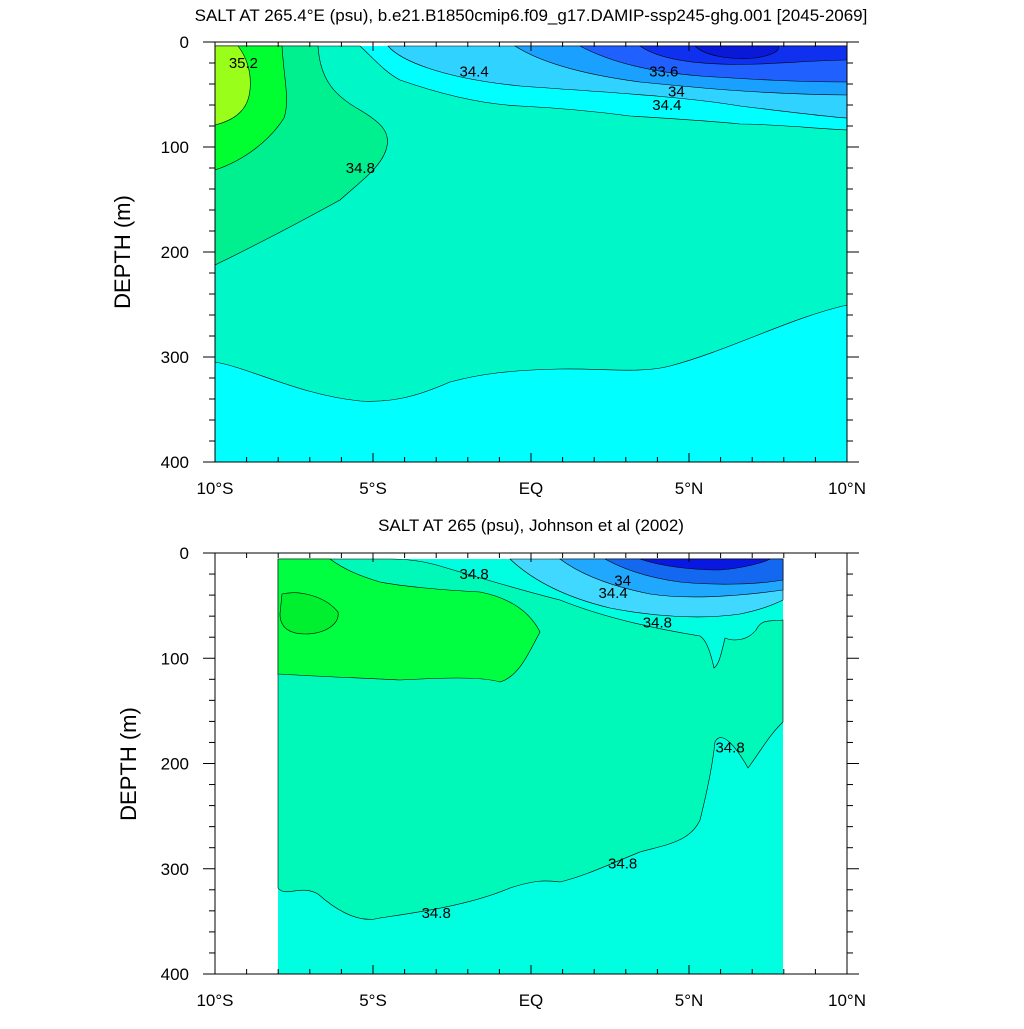 Image resolution: width=1024 pixels, height=1029 pixels. Describe the element at coordinates (243, 63) in the screenshot. I see `contour-label: 35.2` at that location.